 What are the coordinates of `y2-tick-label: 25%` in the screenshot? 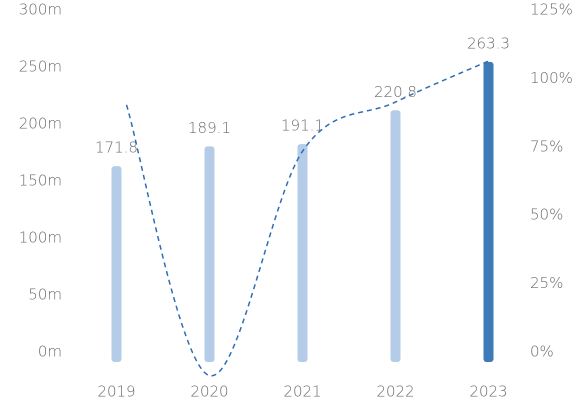 It's located at (546, 283).